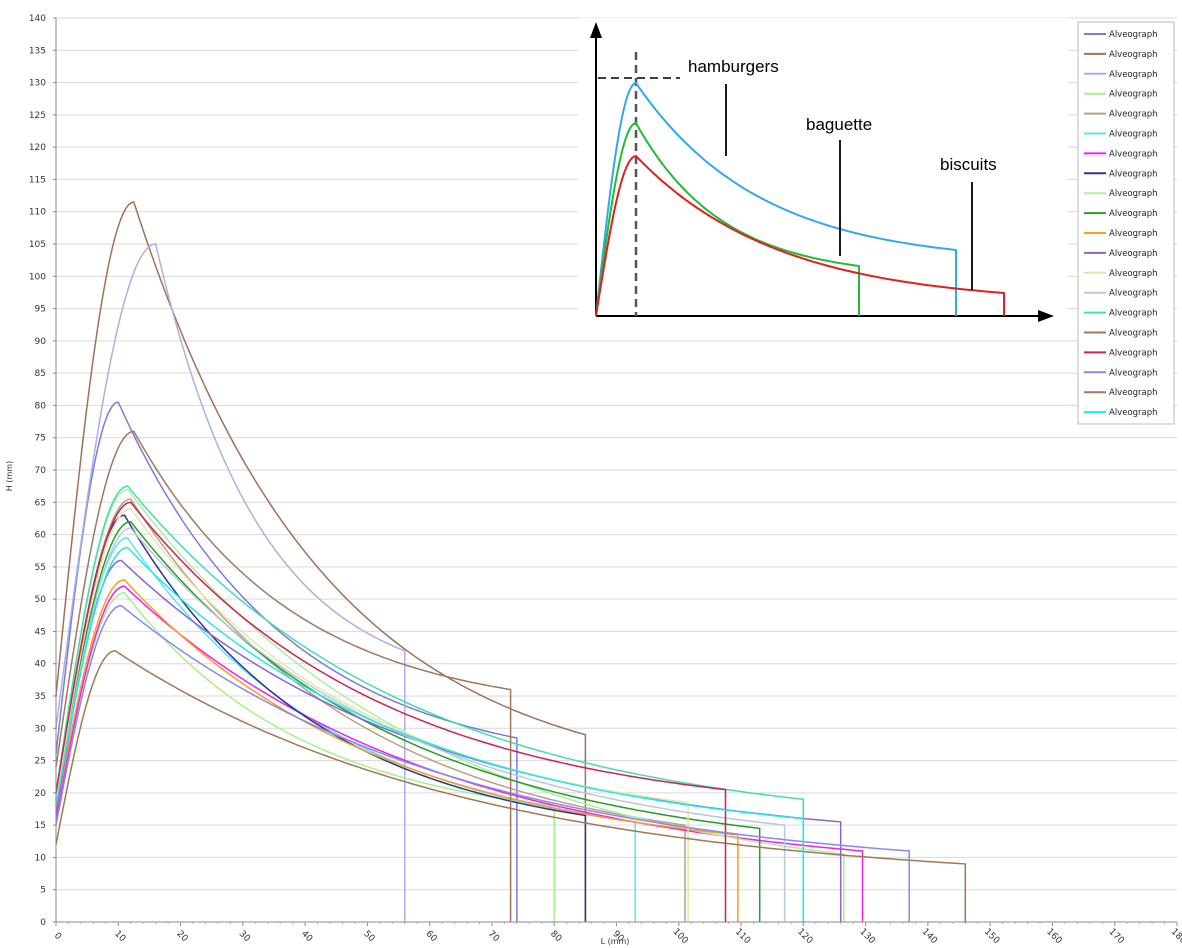 The width and height of the screenshot is (1182, 948). What do you see at coordinates (40, 568) in the screenshot?
I see `y-tick-label: 55` at bounding box center [40, 568].